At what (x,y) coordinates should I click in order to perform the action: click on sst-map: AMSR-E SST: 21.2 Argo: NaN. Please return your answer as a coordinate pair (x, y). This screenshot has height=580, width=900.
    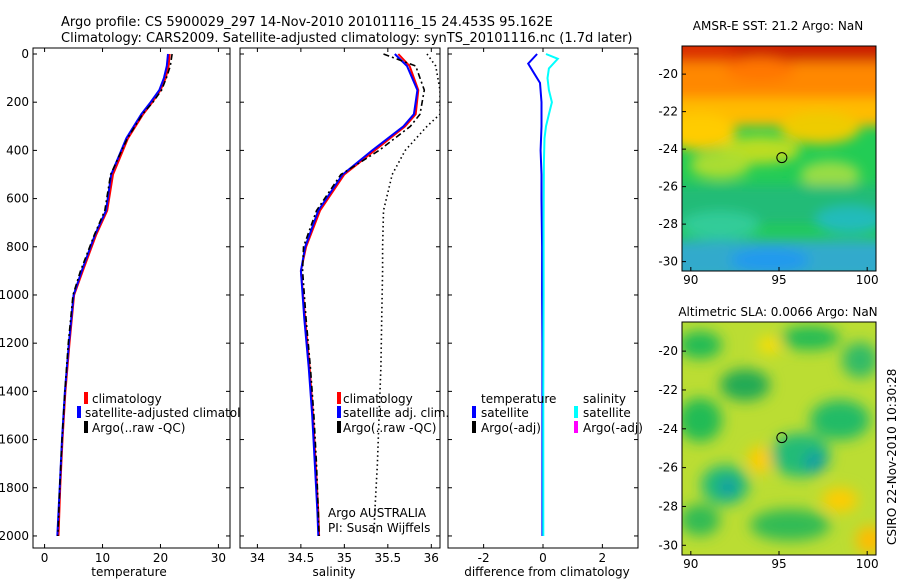
    Looking at the image, I should click on (768, 153).